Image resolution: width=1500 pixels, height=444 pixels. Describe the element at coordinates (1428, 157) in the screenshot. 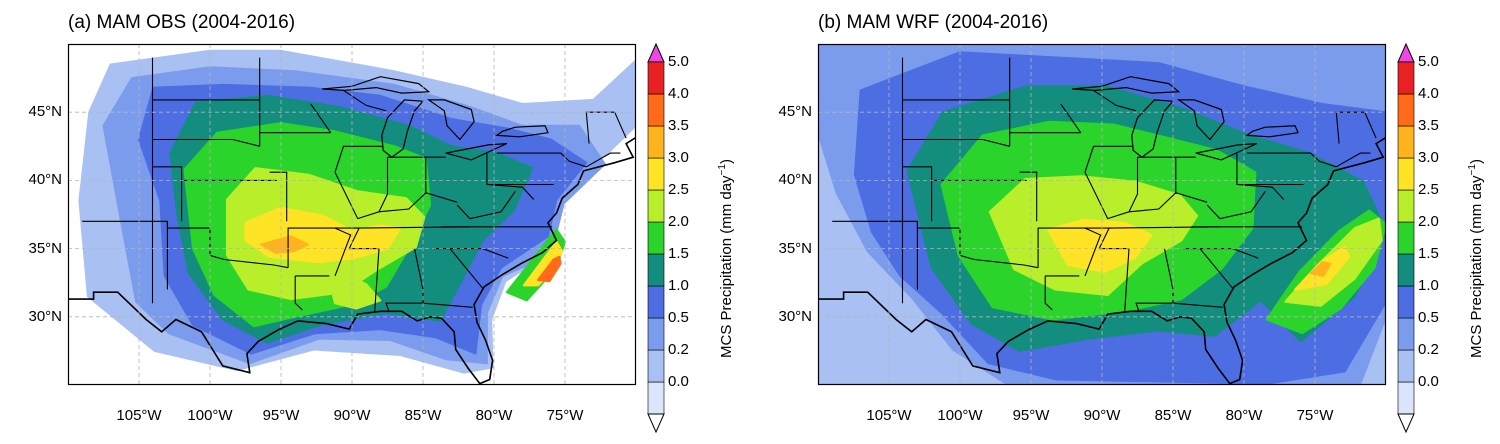

I see `panel-b-cb-tick-label: 3.0` at that location.